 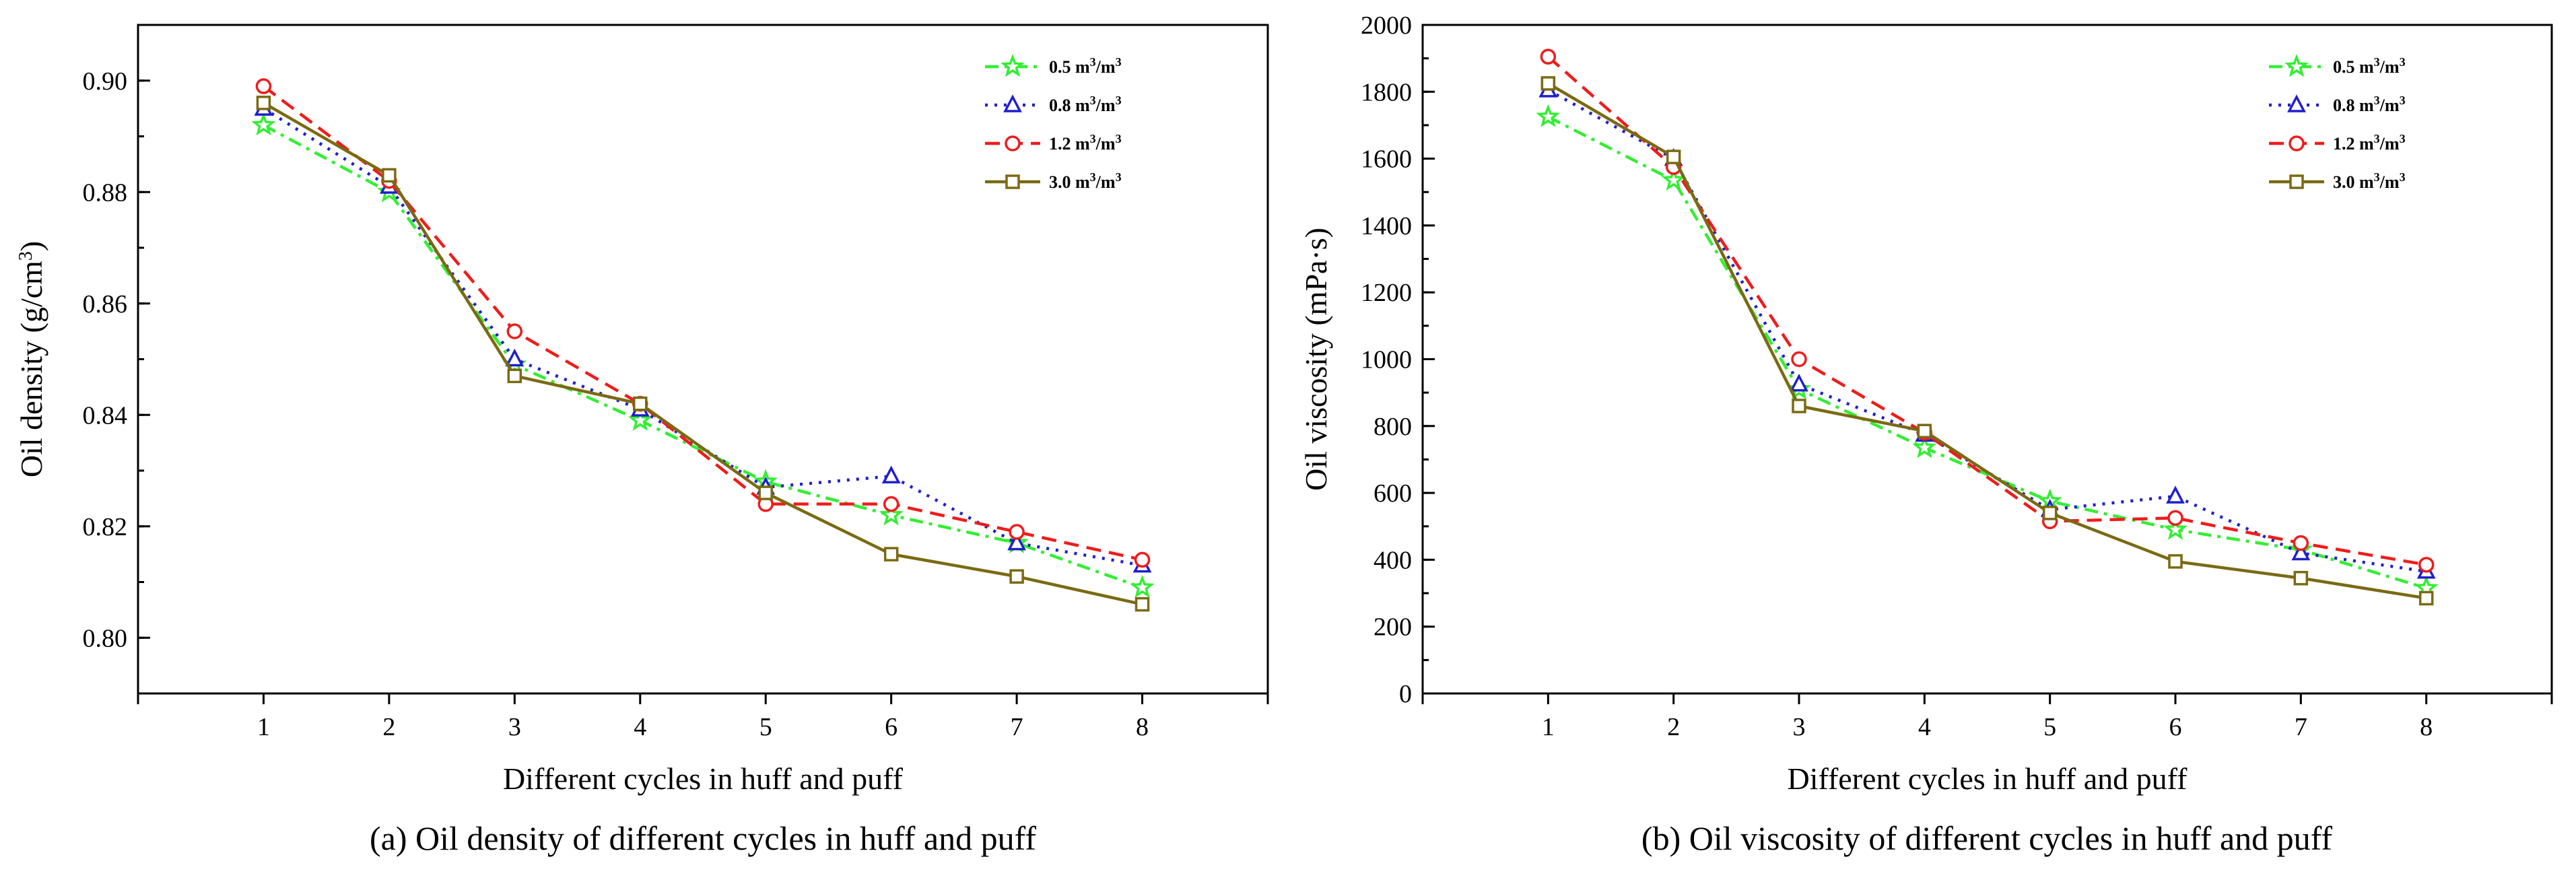 What do you see at coordinates (704, 779) in the screenshot?
I see `x-axis-title: Different cycles in huff and puff` at bounding box center [704, 779].